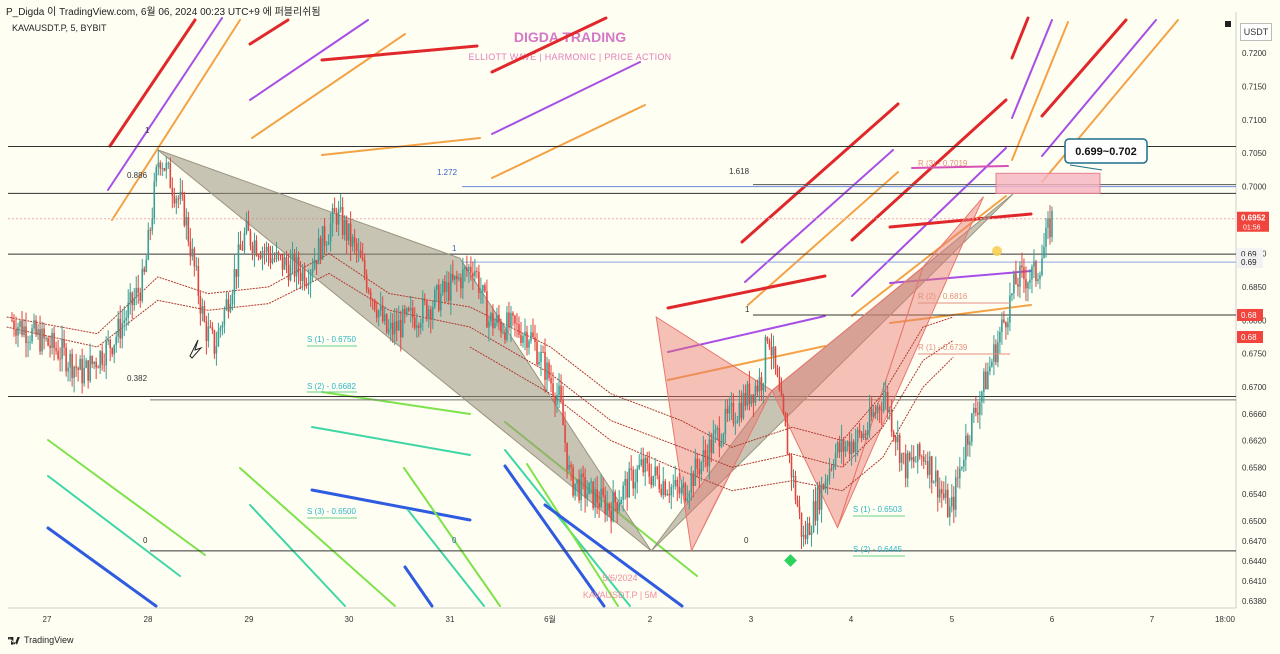  What do you see at coordinates (331, 386) in the screenshot?
I see `s2-left-label: S (2) - 0.6682` at bounding box center [331, 386].